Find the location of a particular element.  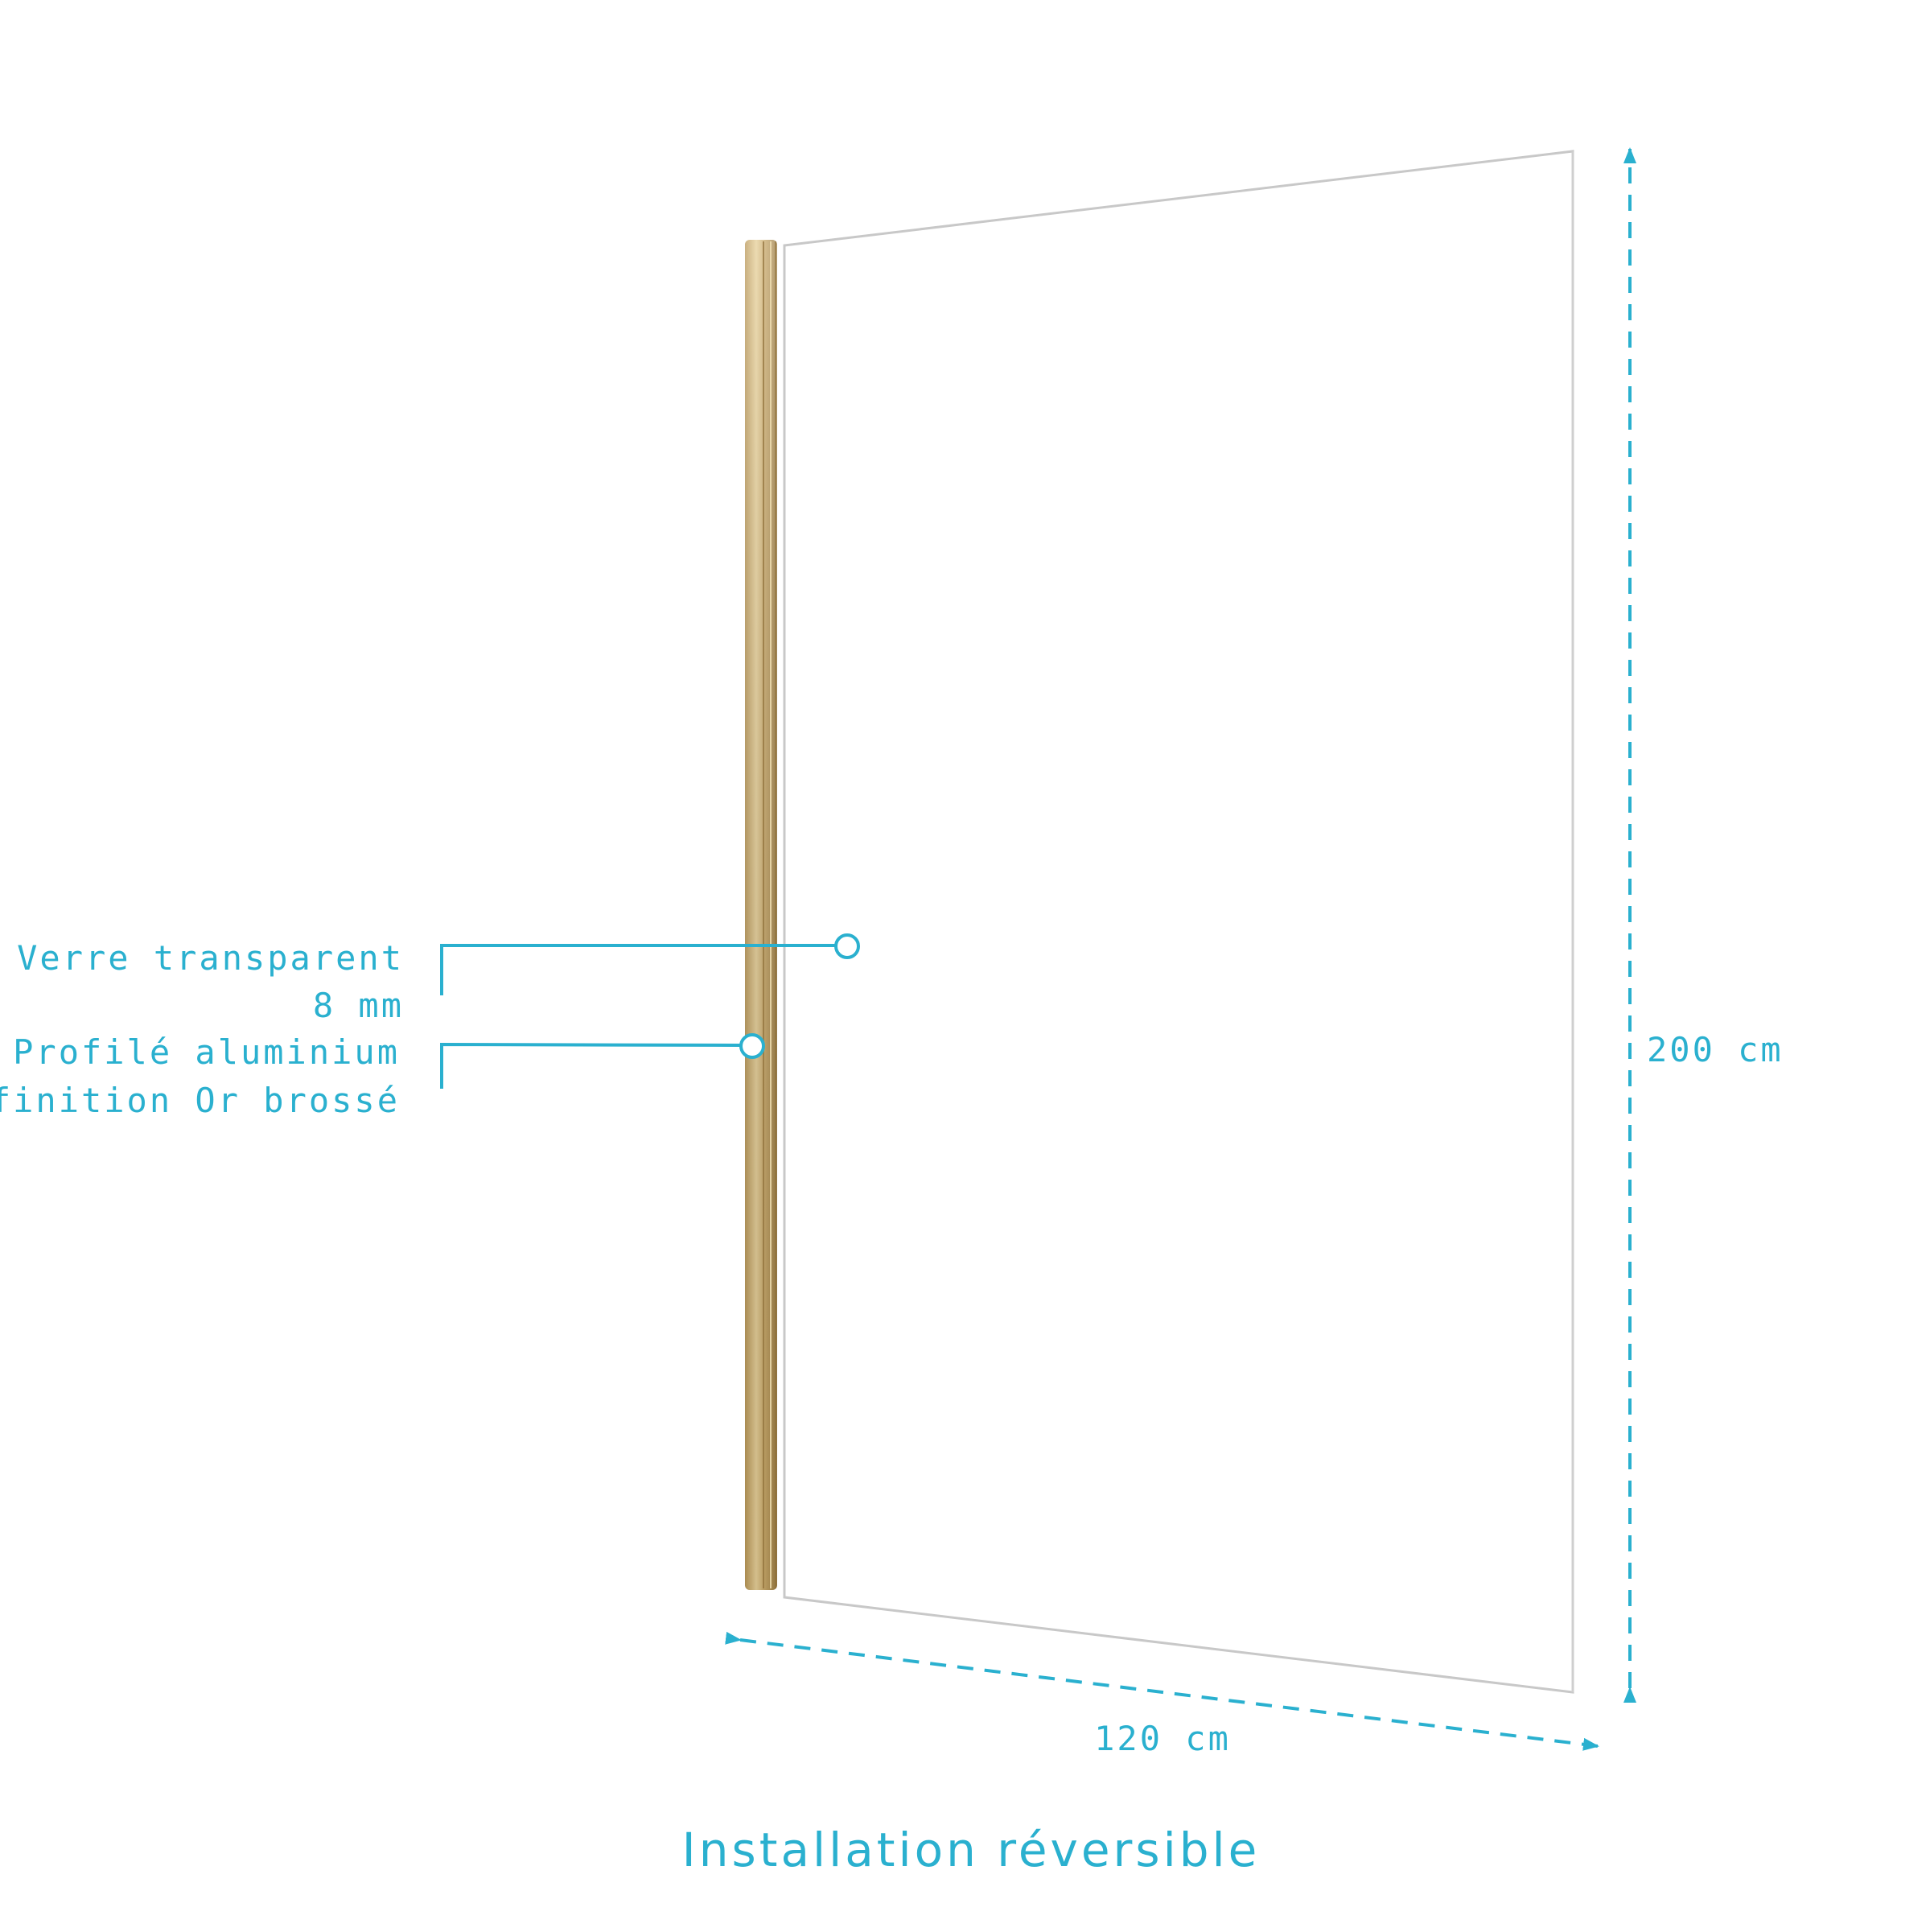

height-label: 200 cm is located at coordinates (1715, 1049).